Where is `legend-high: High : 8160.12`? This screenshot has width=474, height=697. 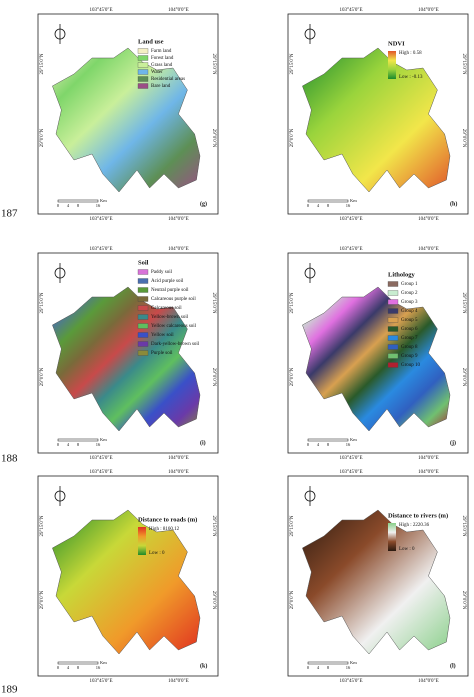
legend-high: High : 8160.12 is located at coordinates (164, 529).